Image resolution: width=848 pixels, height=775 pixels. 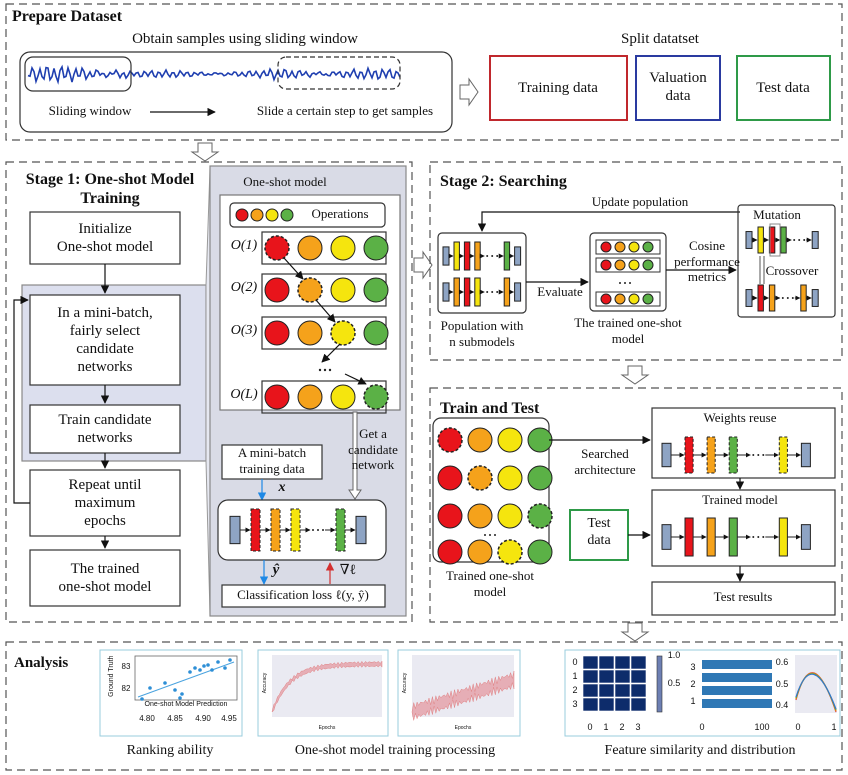 I want to click on text-line: Initialize, so click(x=105, y=229).